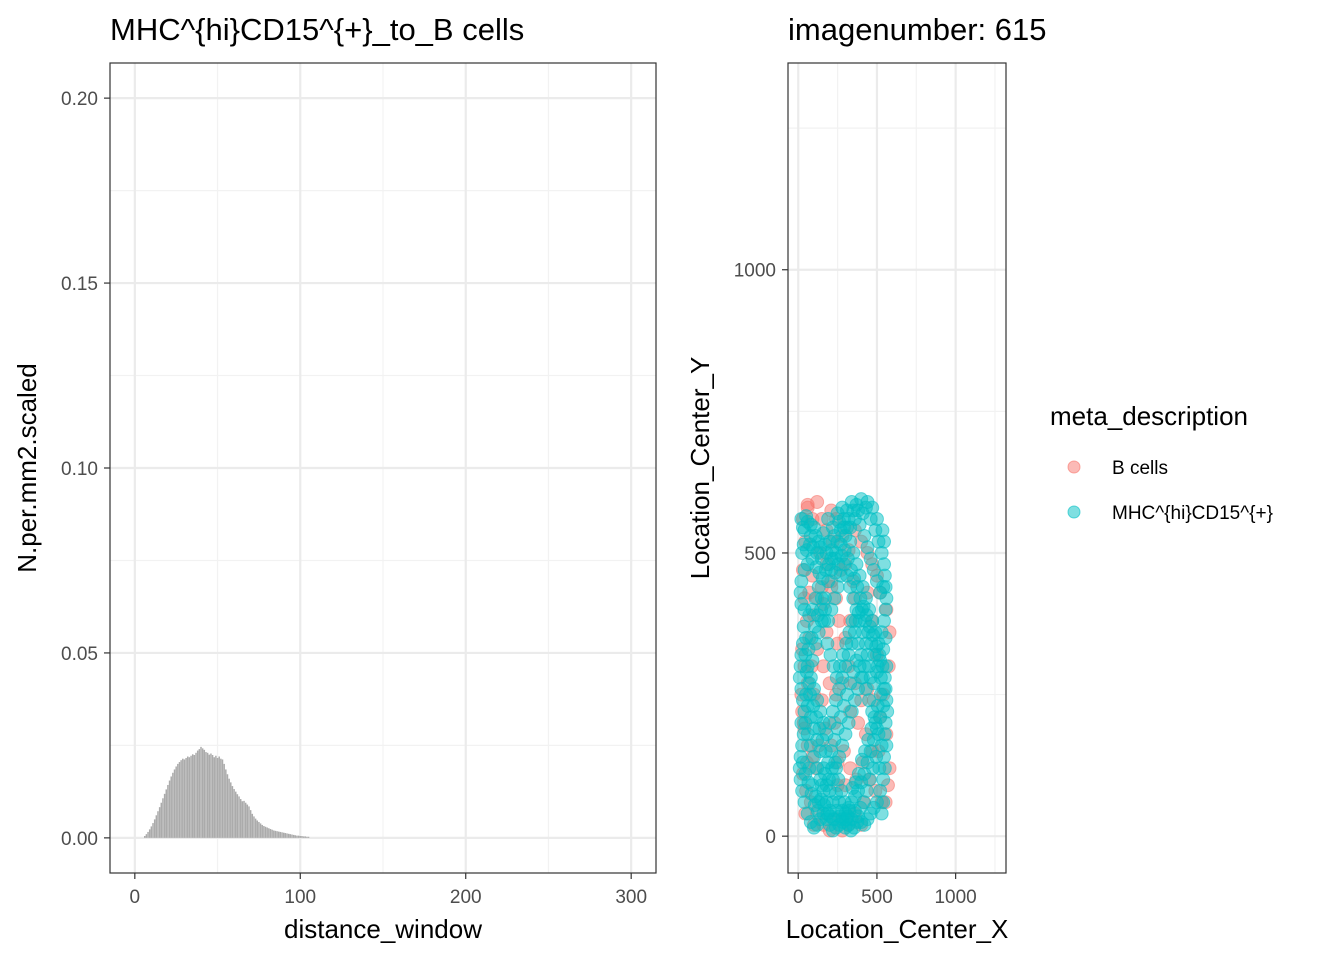 Image resolution: width=1344 pixels, height=960 pixels. I want to click on scatter-y-tick-label: 0, so click(770, 837).